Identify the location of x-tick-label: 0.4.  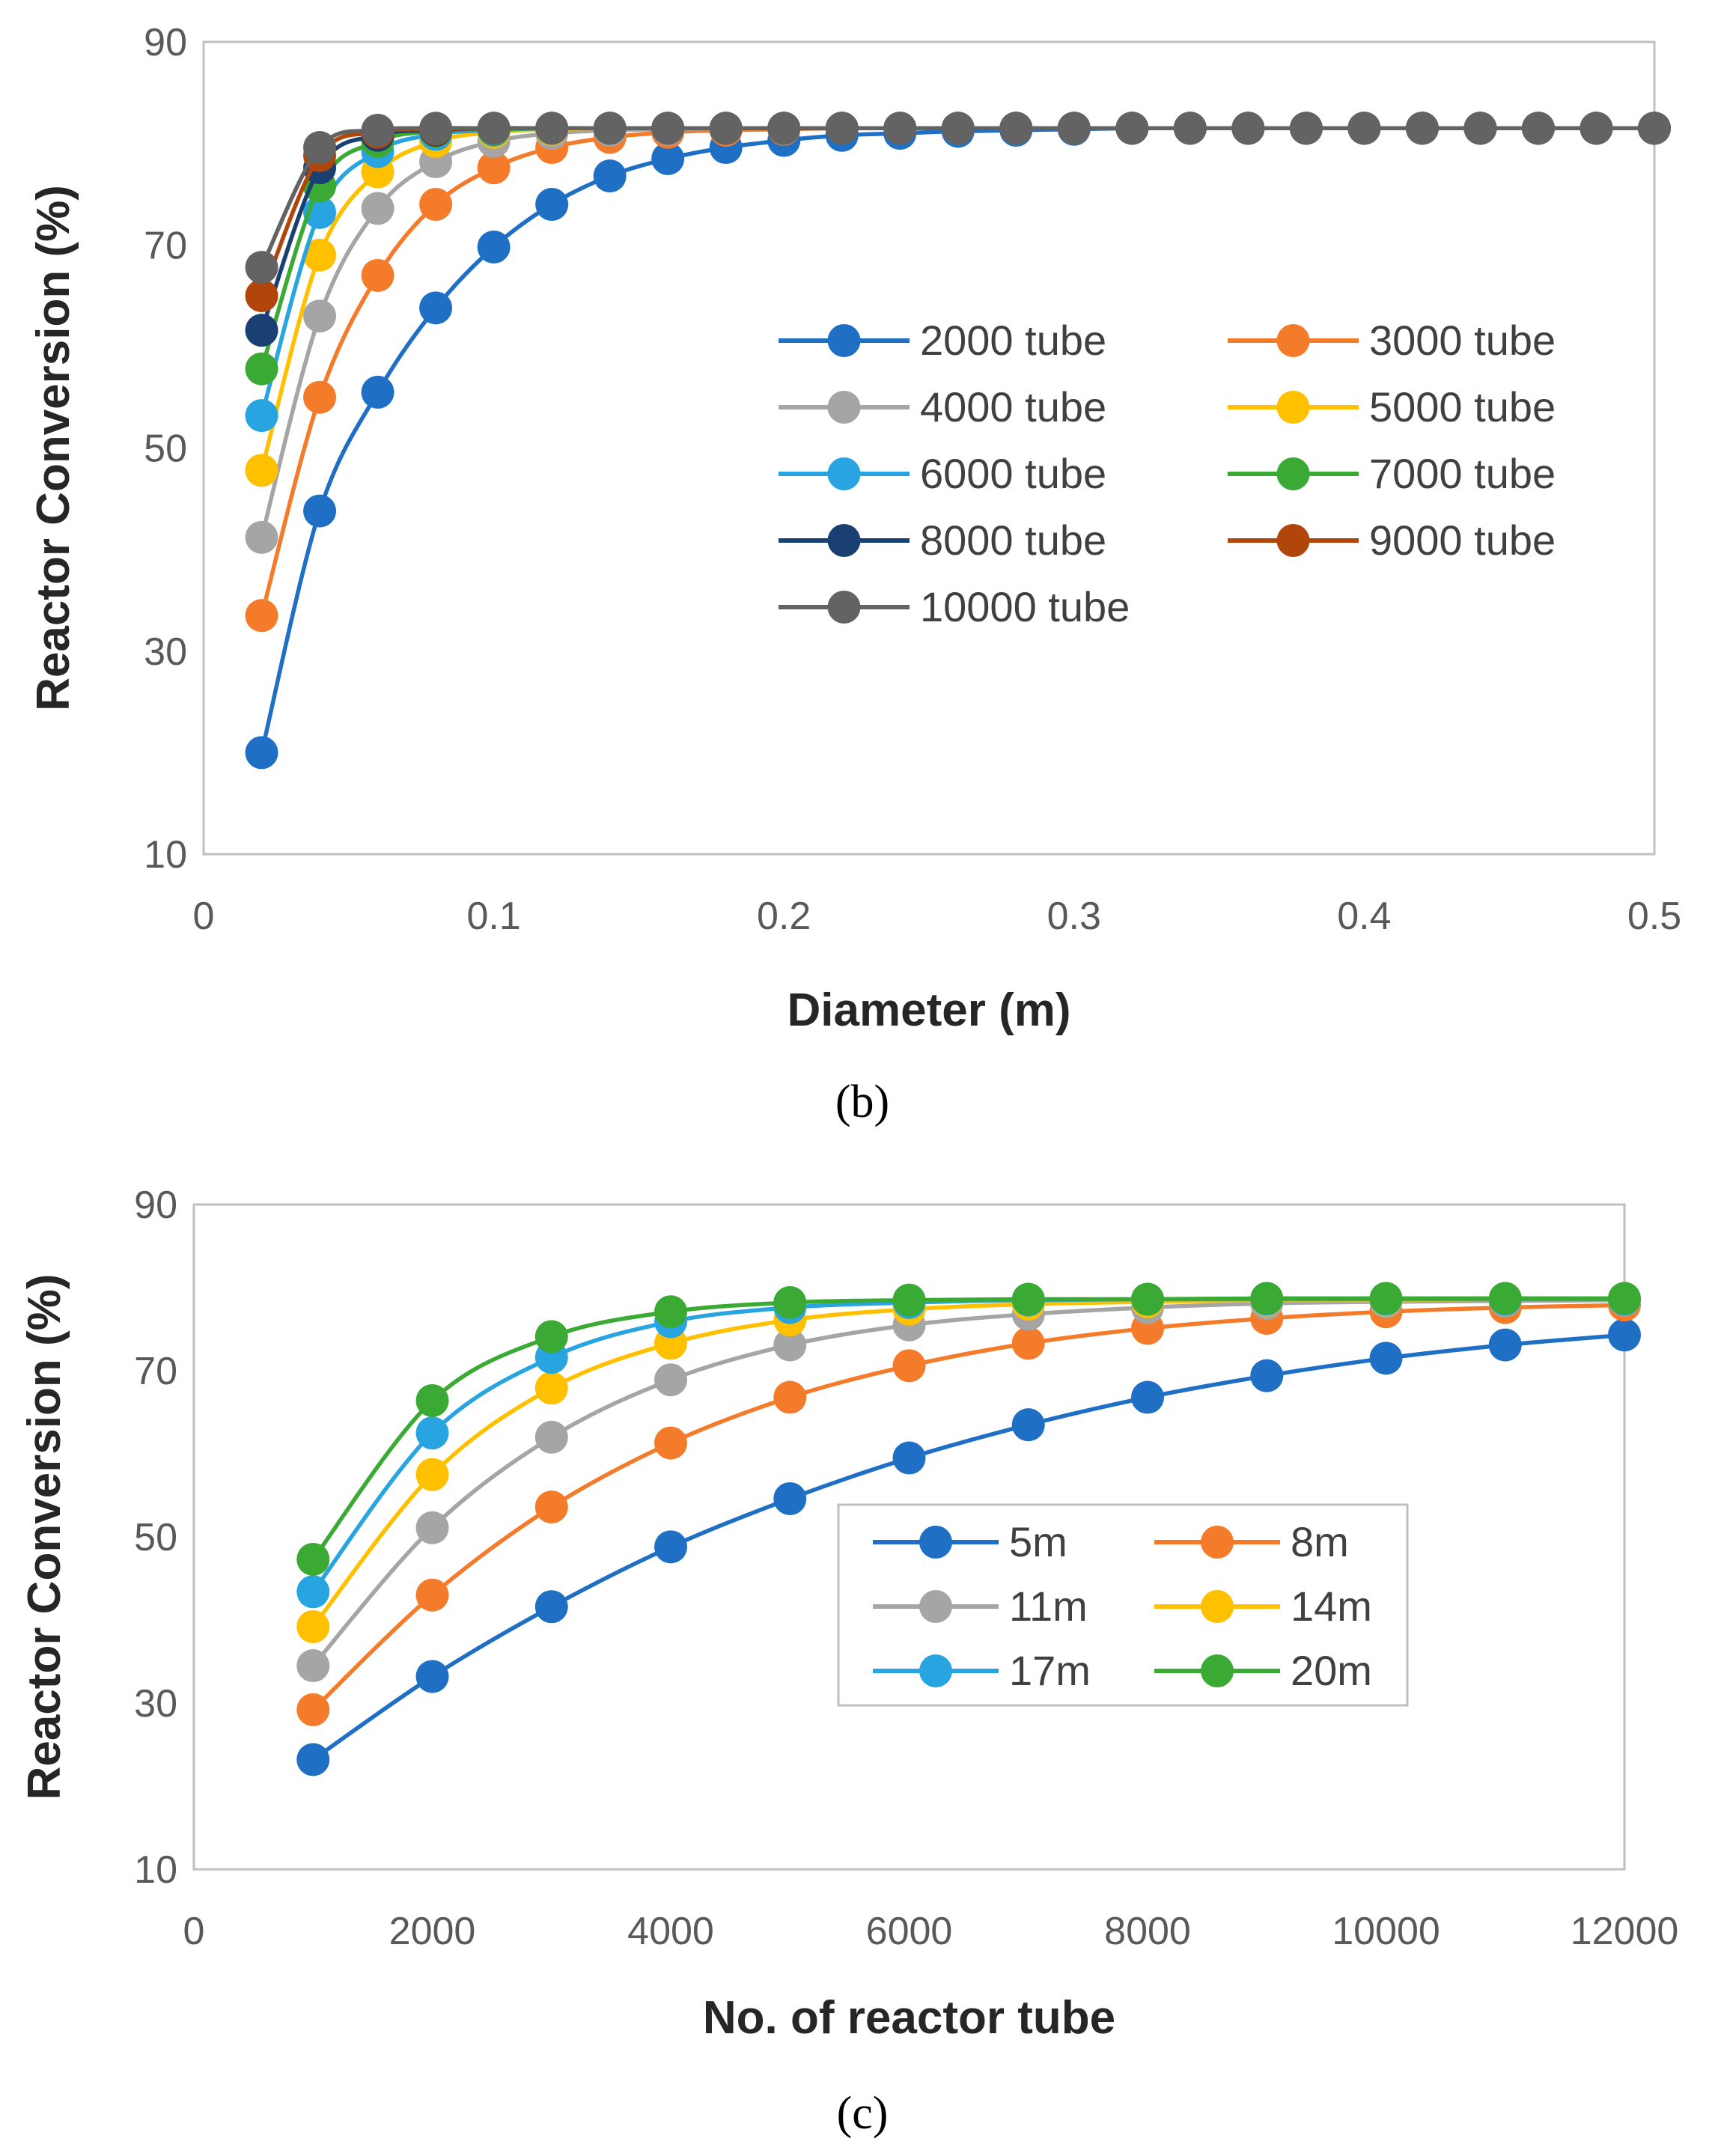
(1364, 916).